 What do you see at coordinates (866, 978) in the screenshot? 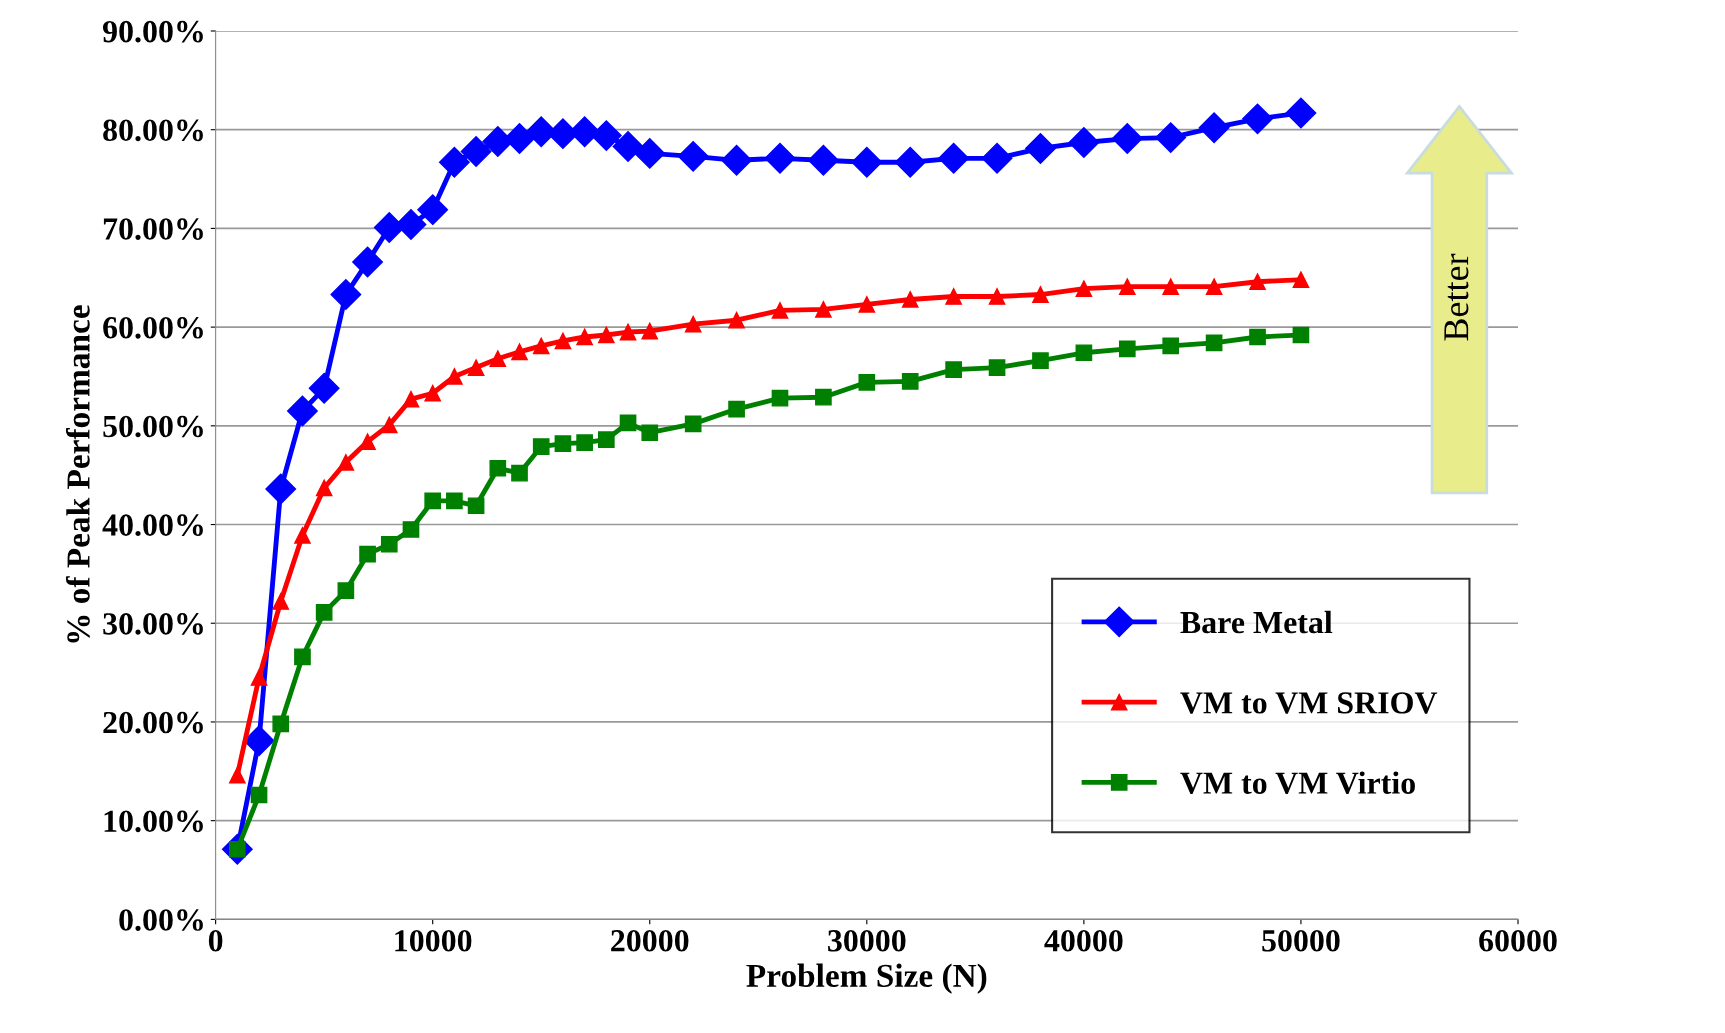
I see `x-axis-title: Problem Size (N)` at bounding box center [866, 978].